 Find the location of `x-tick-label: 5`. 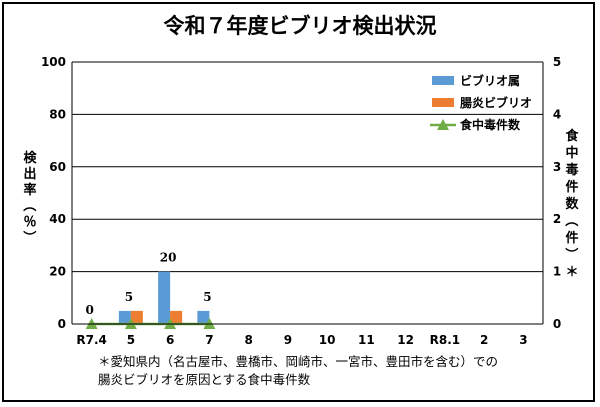

x-tick-label: 5 is located at coordinates (131, 340).